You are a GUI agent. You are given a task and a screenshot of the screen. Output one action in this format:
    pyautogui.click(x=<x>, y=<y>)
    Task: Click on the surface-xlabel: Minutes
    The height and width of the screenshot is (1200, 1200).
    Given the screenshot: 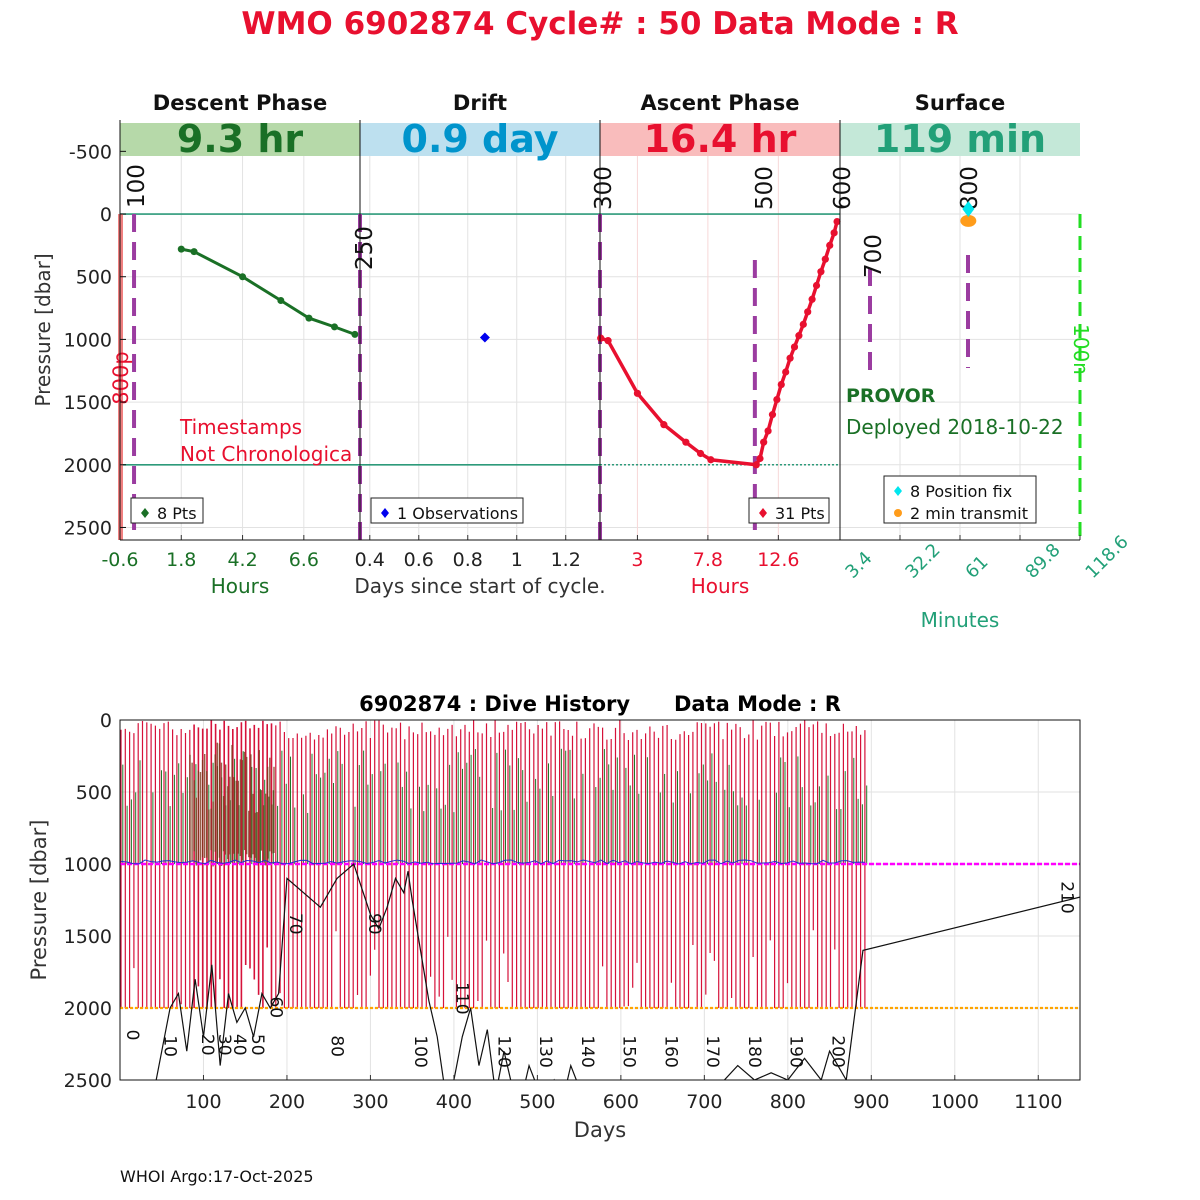 What is the action you would take?
    pyautogui.click(x=960, y=620)
    